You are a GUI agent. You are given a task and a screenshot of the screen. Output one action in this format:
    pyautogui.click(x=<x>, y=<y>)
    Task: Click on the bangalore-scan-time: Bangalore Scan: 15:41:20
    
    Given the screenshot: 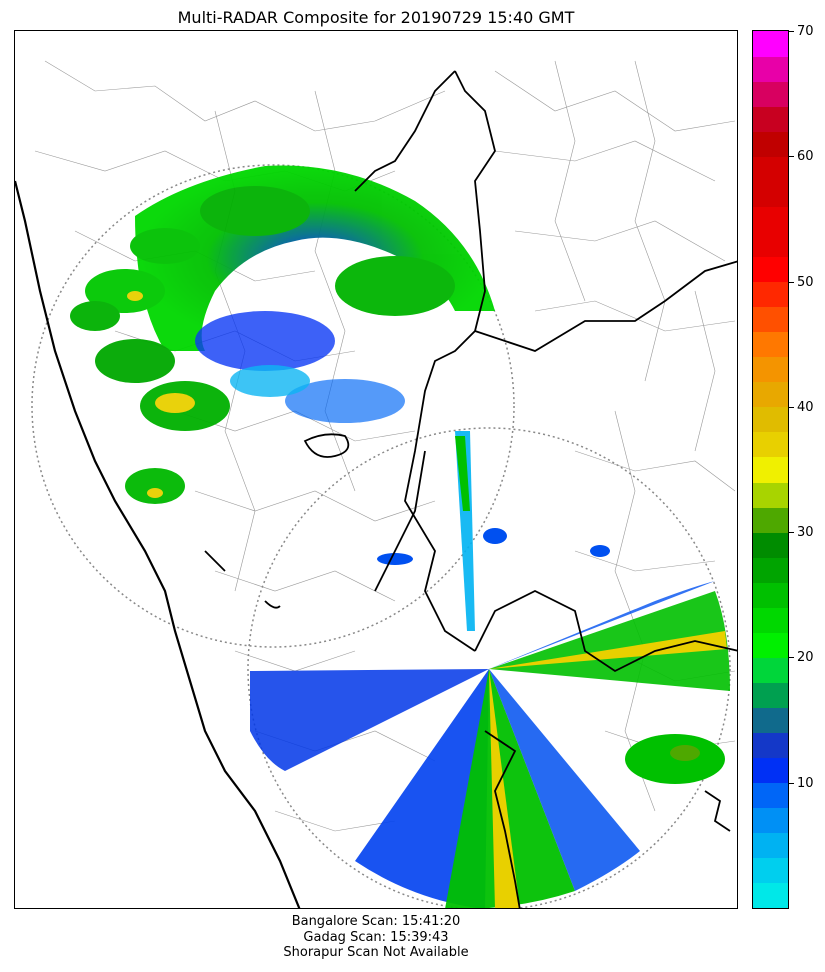 What is the action you would take?
    pyautogui.click(x=376, y=921)
    